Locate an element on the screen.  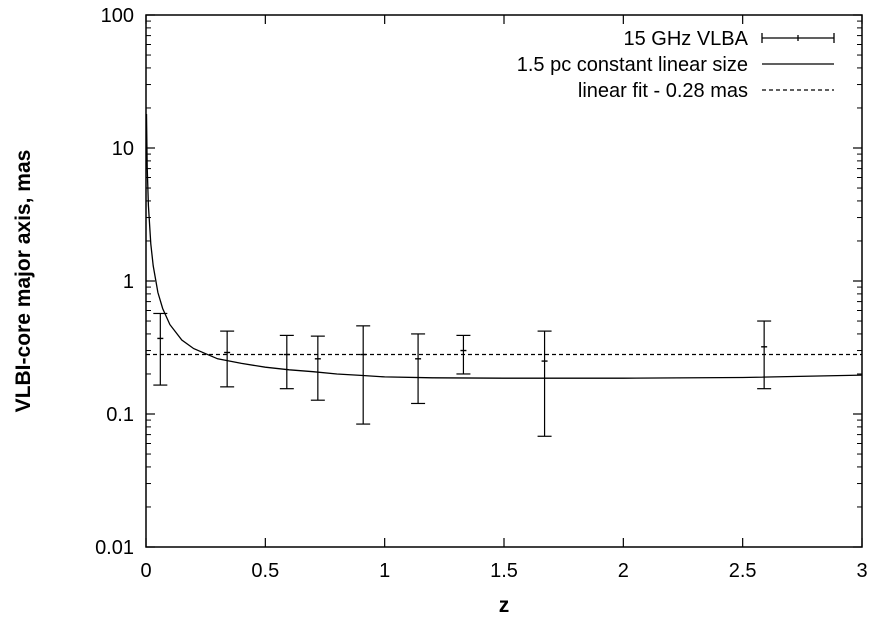
y-tick-label: 1 is located at coordinates (128, 282).